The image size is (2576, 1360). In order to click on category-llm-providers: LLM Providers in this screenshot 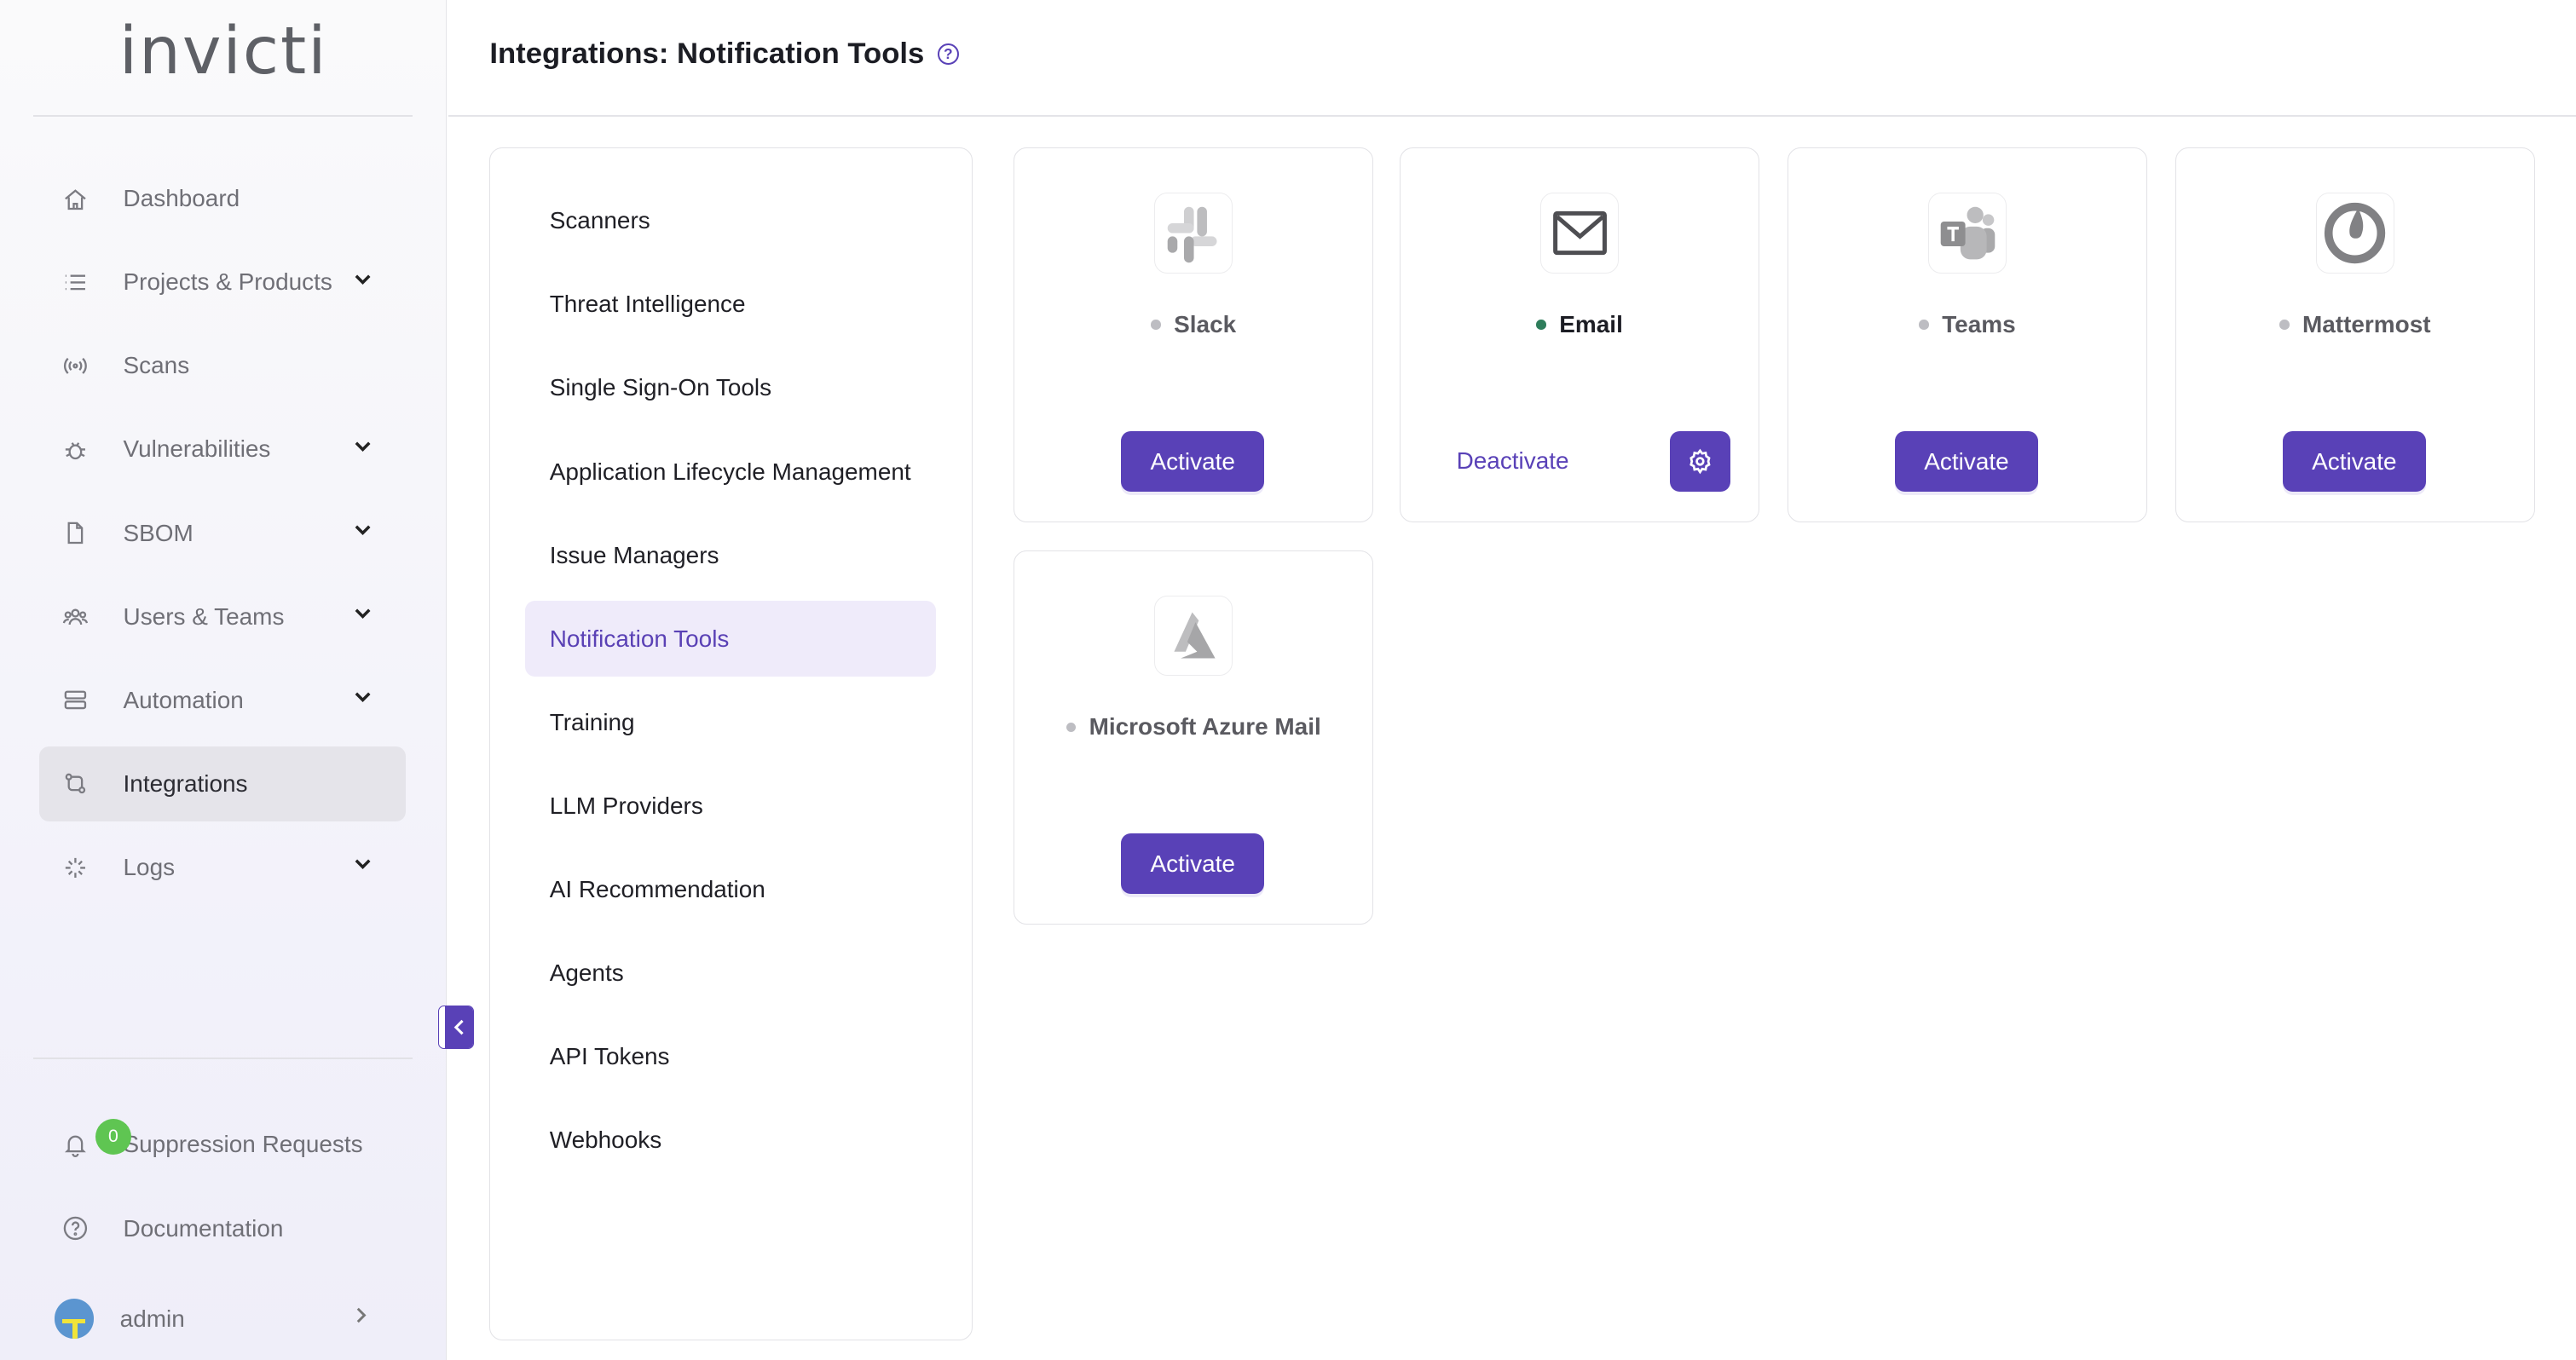, I will do `click(626, 805)`.